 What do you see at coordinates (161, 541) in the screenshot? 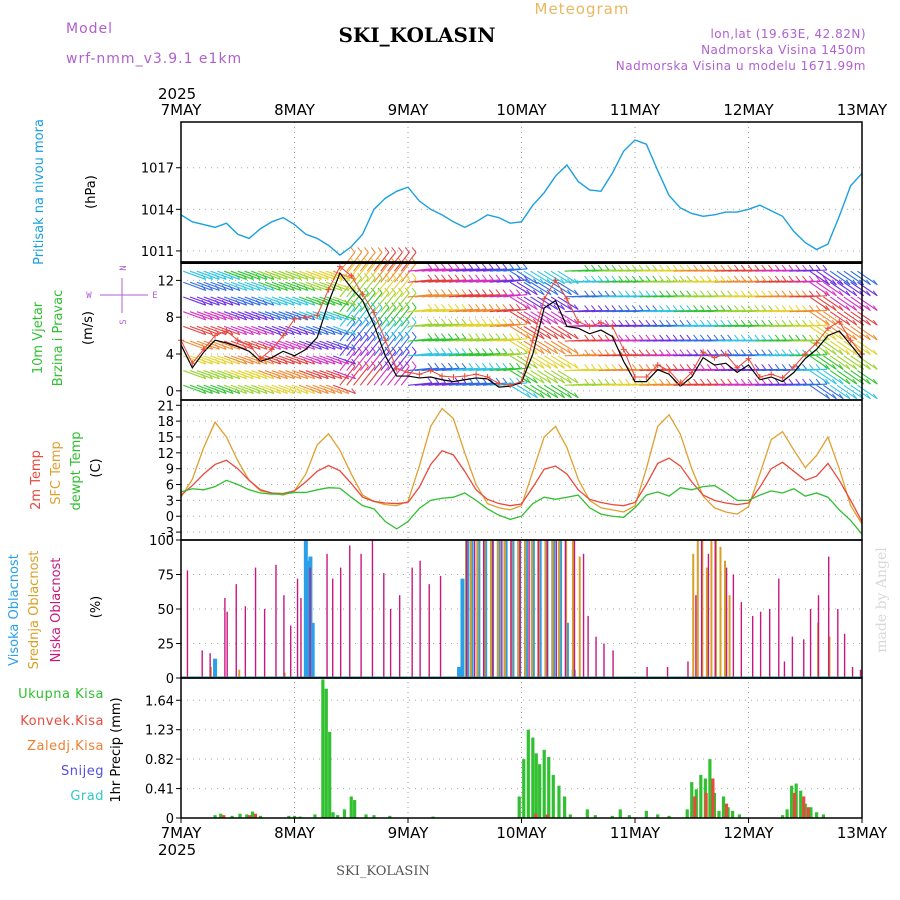
I see `y-tick-label: 100` at bounding box center [161, 541].